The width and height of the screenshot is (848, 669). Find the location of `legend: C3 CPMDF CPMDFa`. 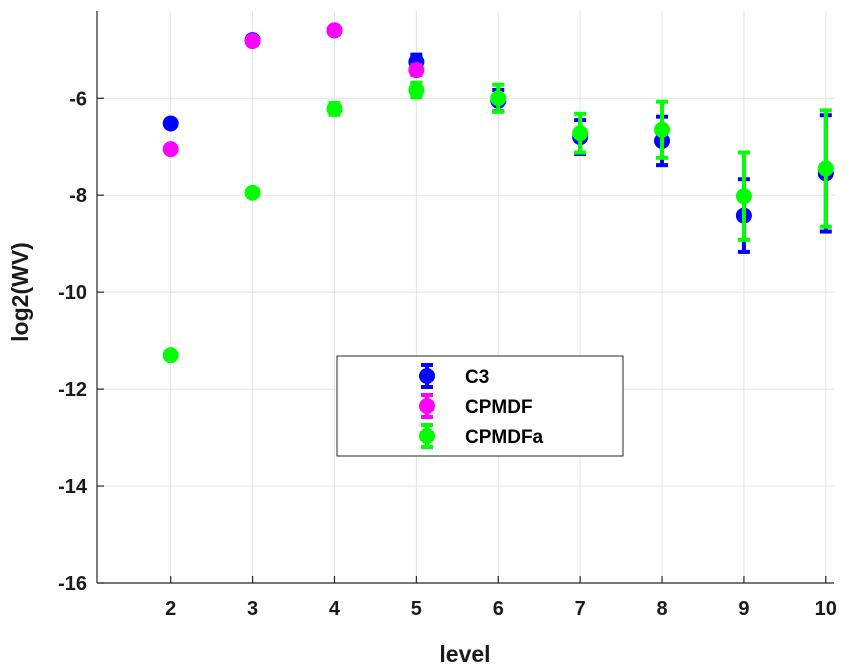

legend: C3 CPMDF CPMDFa is located at coordinates (480, 406).